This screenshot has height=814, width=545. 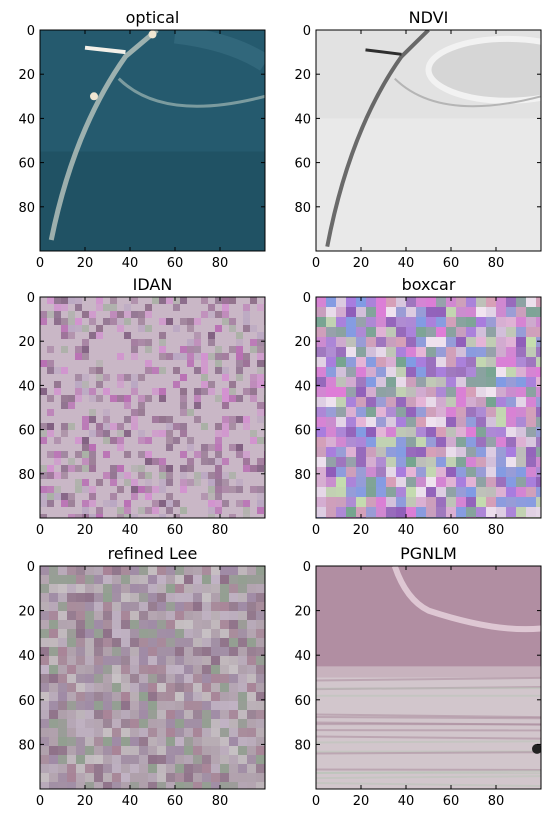 I want to click on panel-title: optical, so click(x=153, y=17).